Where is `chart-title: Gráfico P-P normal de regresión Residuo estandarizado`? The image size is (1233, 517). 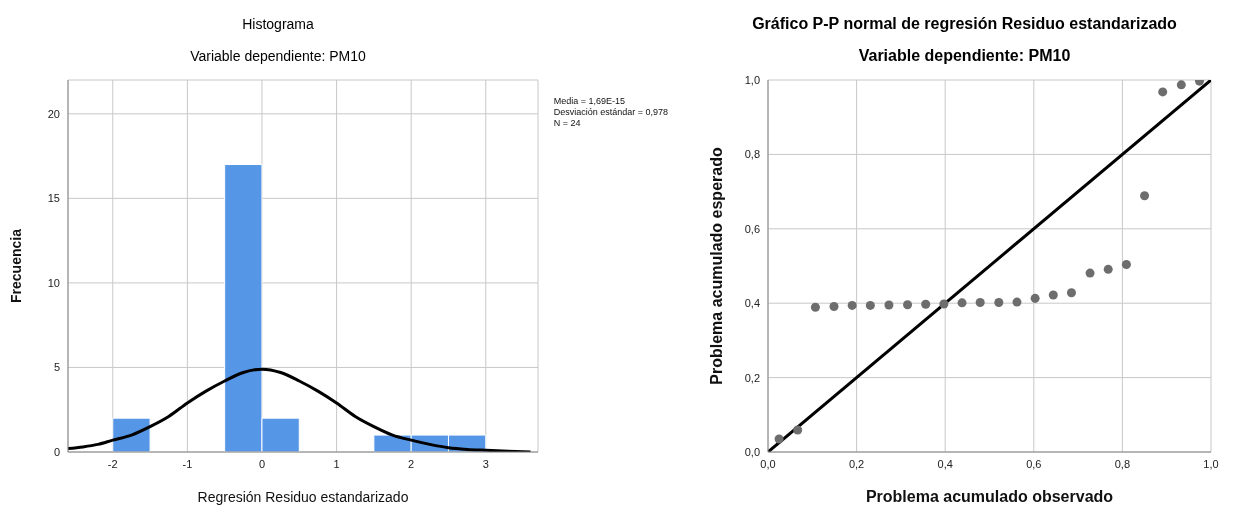 chart-title: Gráfico P-P normal de regresión Residuo estandarizado is located at coordinates (964, 24).